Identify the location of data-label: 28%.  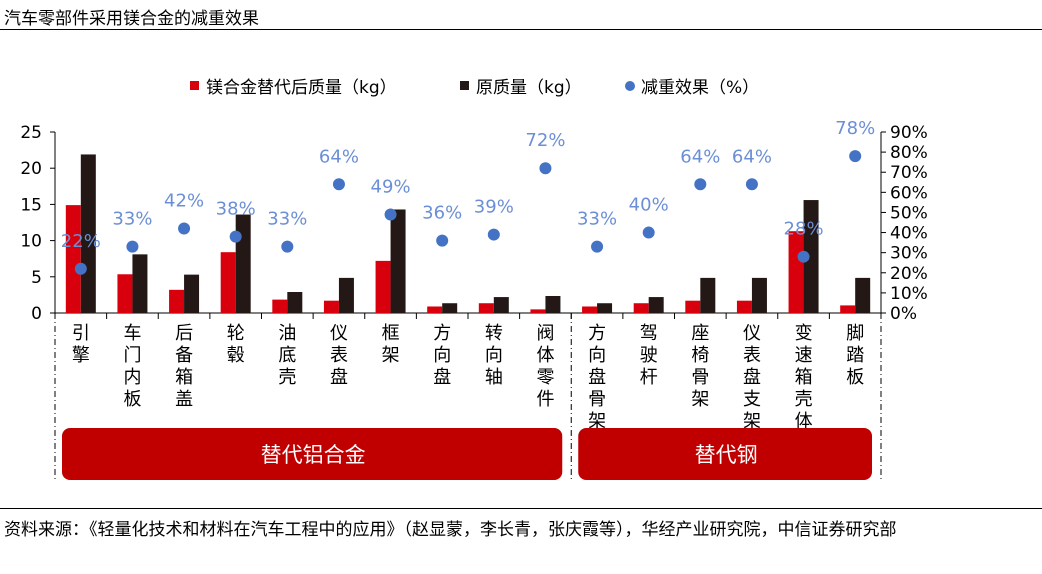
(804, 229).